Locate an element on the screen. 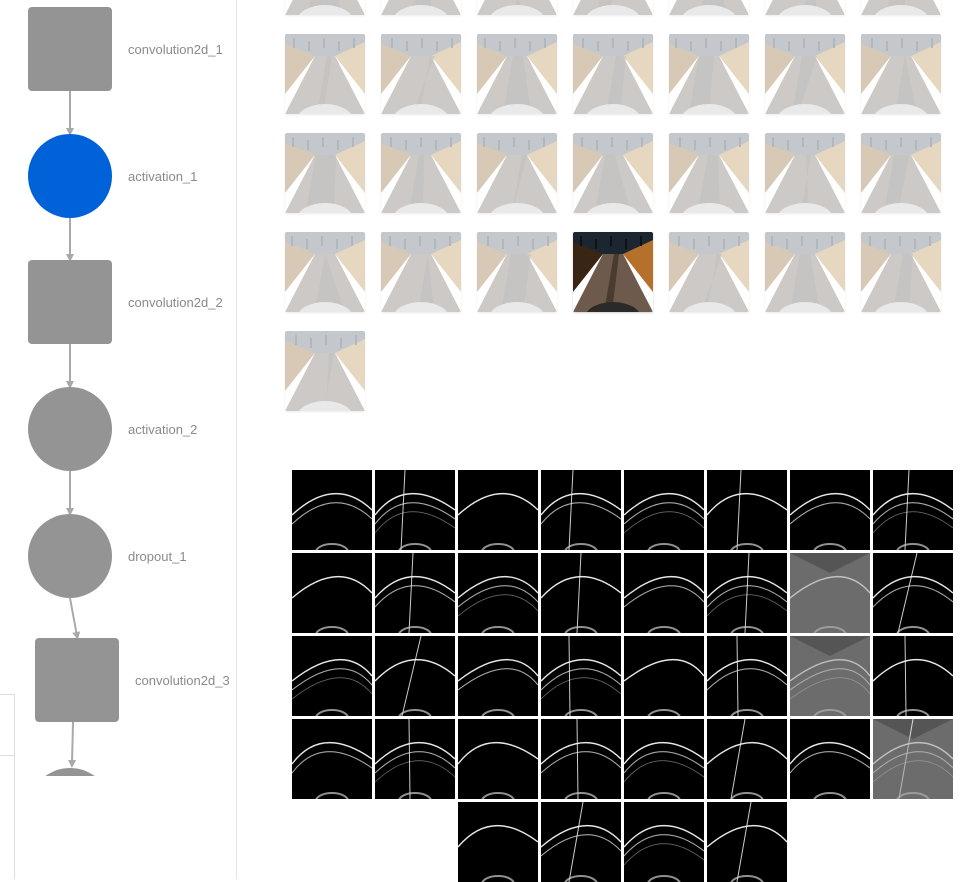 The width and height of the screenshot is (972, 882). graph-node-label: convolution2d_1 is located at coordinates (175, 49).